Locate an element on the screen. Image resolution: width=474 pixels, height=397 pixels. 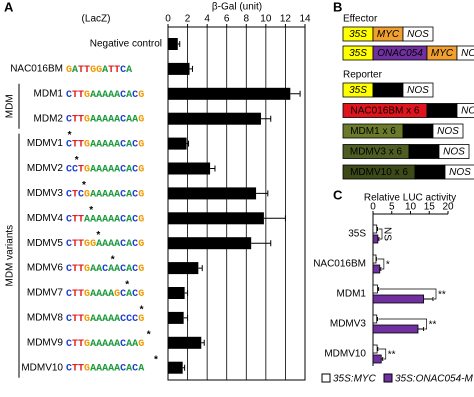
significance-bracket is located at coordinates (382, 354).